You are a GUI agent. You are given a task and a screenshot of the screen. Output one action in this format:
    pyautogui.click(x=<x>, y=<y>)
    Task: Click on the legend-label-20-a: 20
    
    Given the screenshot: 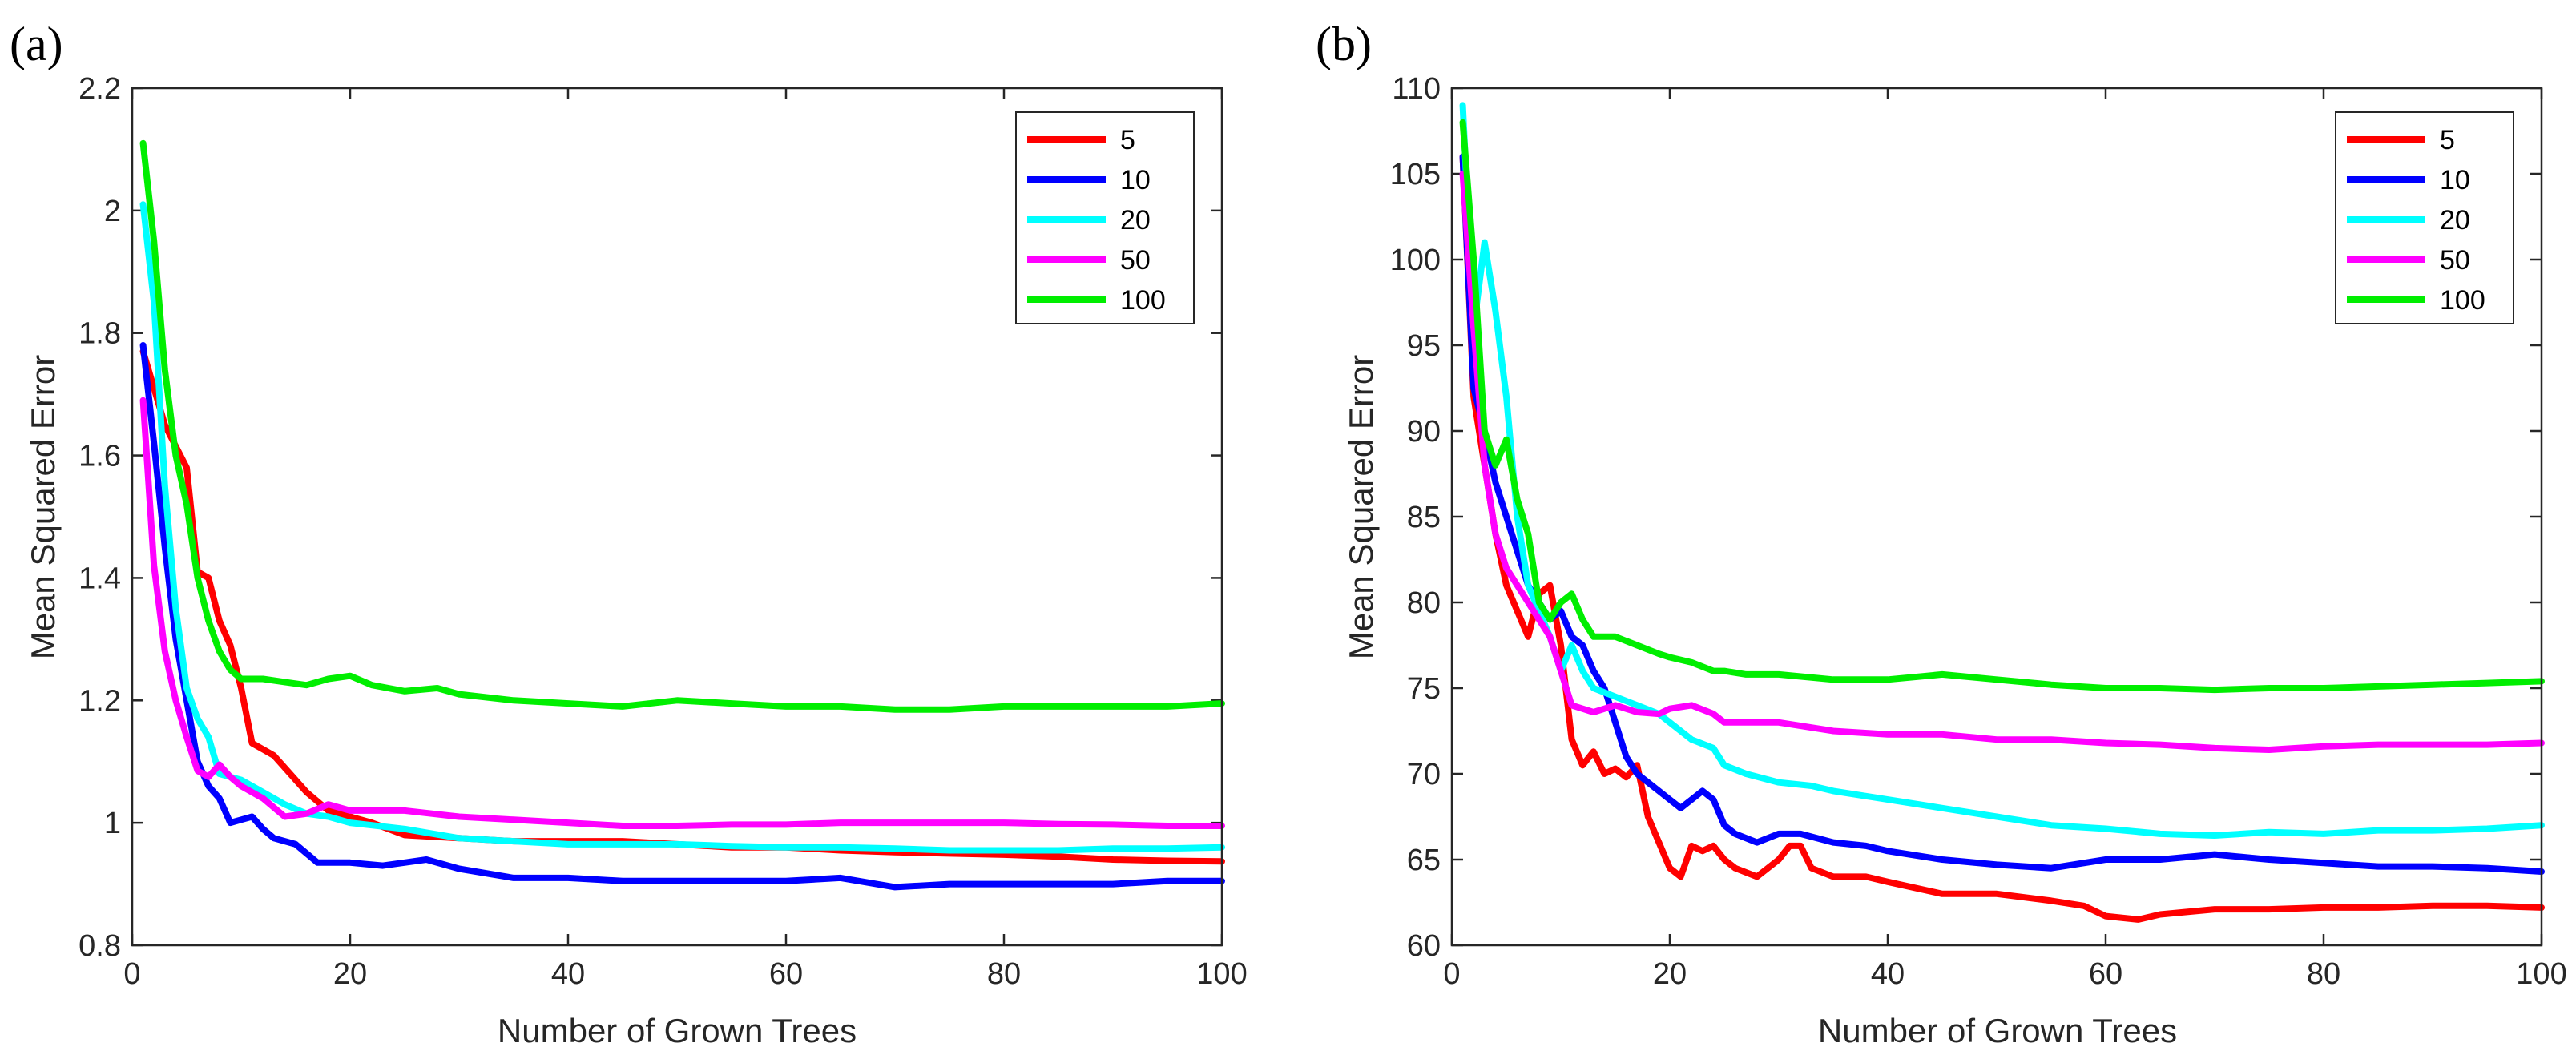 What is the action you would take?
    pyautogui.click(x=1135, y=220)
    